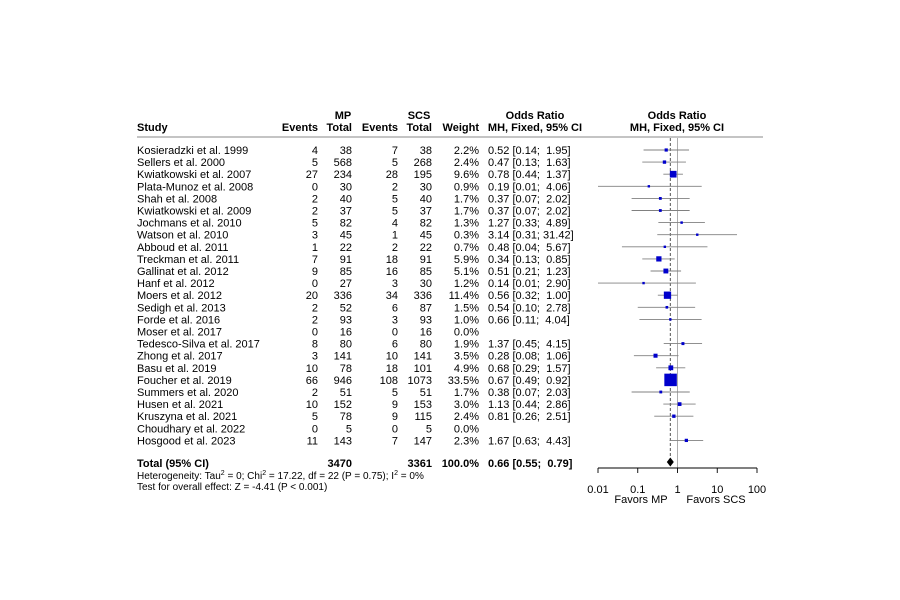  Describe the element at coordinates (531, 236) in the screenshot. I see `study-or-ci: 3.14 [0.31; 31.42]` at that location.